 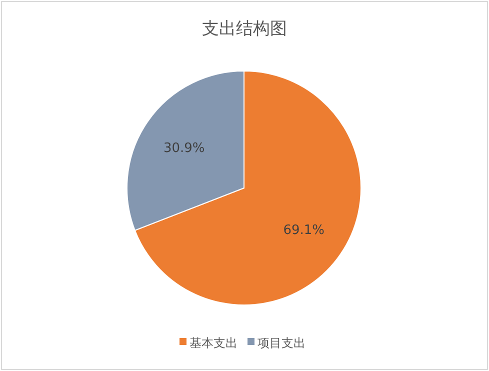 I want to click on legend-label: 项目支出, so click(x=282, y=343).